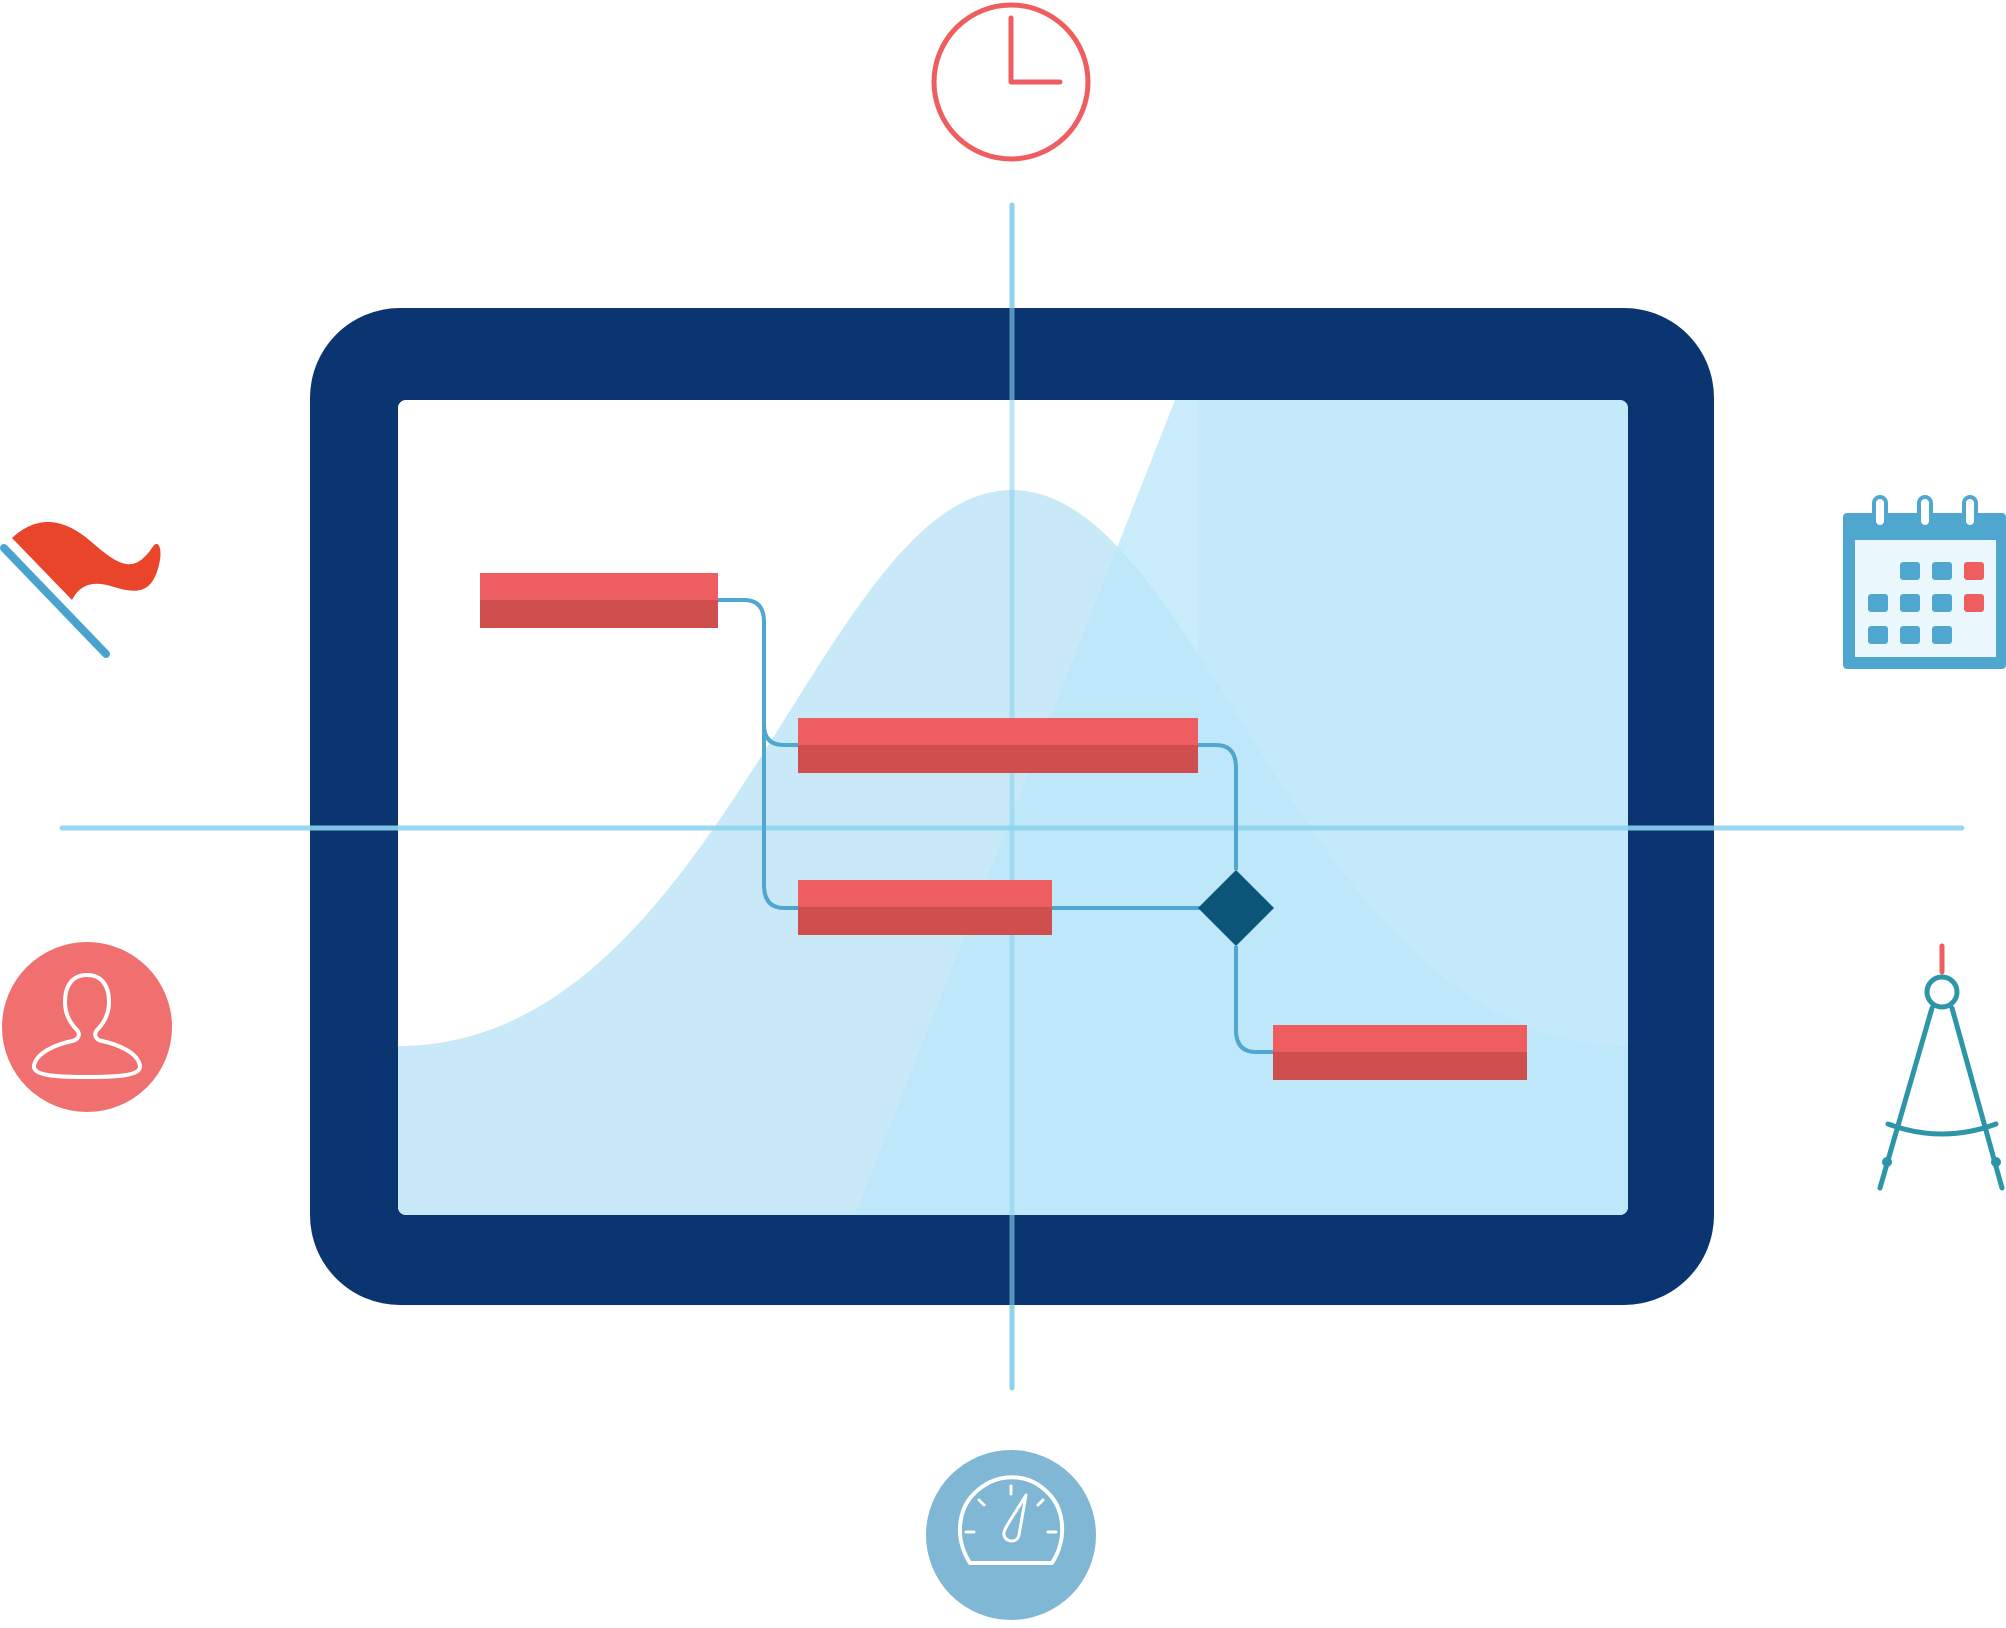 The width and height of the screenshot is (2006, 1628). What do you see at coordinates (1236, 908) in the screenshot?
I see `milestone-diamond` at bounding box center [1236, 908].